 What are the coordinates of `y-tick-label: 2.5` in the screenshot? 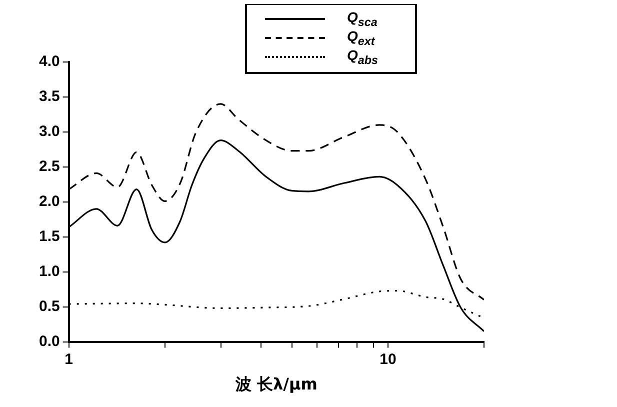 It's located at (49, 167).